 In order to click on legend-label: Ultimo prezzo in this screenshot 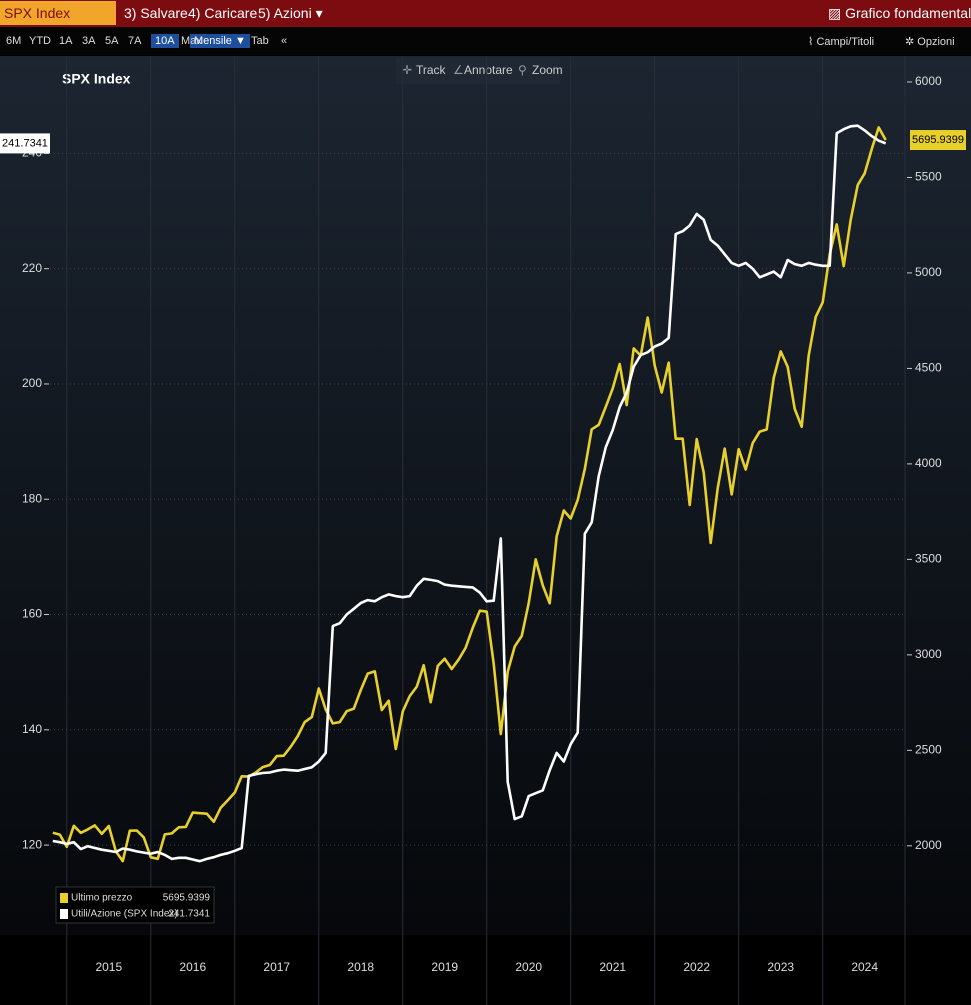, I will do `click(102, 898)`.